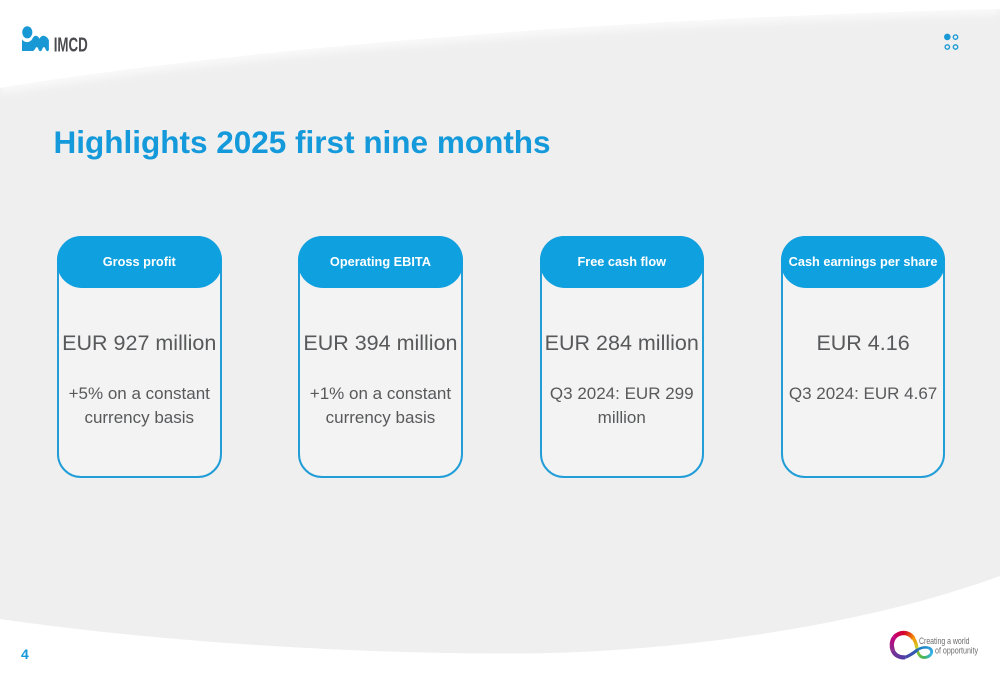 Image resolution: width=1000 pixels, height=685 pixels. What do you see at coordinates (944, 641) in the screenshot?
I see `svg-text: Creating a world` at bounding box center [944, 641].